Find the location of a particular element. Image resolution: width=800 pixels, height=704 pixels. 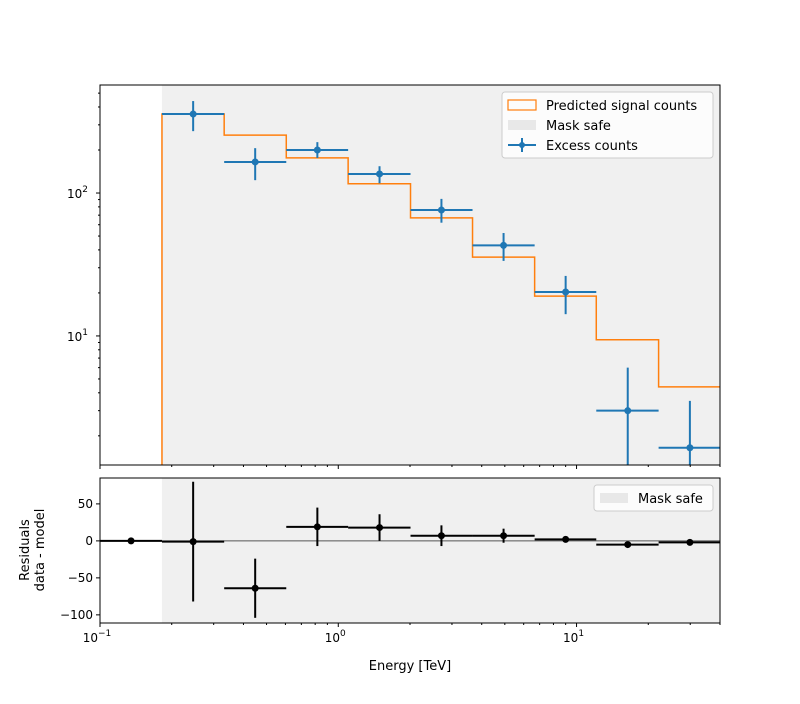

x-tick-label: 10⁻¹ is located at coordinates (97, 637).